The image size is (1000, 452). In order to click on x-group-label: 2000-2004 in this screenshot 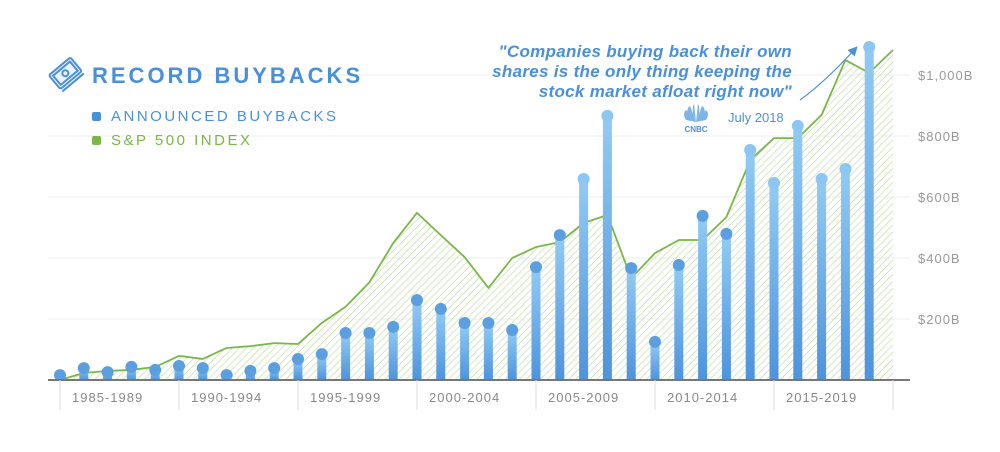, I will do `click(464, 397)`.